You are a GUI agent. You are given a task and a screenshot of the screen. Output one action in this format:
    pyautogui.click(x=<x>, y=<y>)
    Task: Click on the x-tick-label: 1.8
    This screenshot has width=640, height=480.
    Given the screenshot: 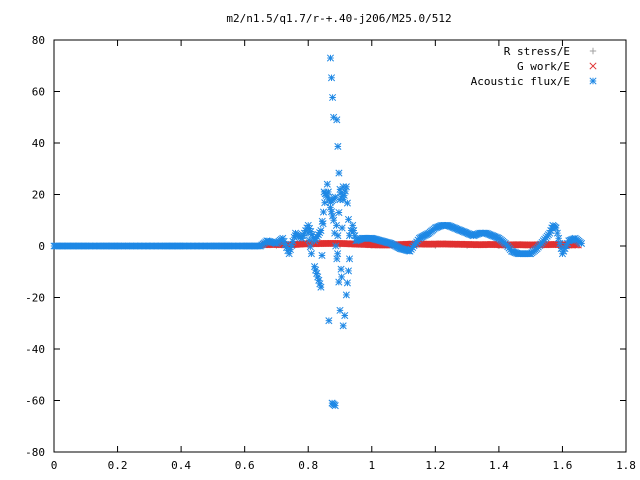 What is the action you would take?
    pyautogui.click(x=626, y=465)
    